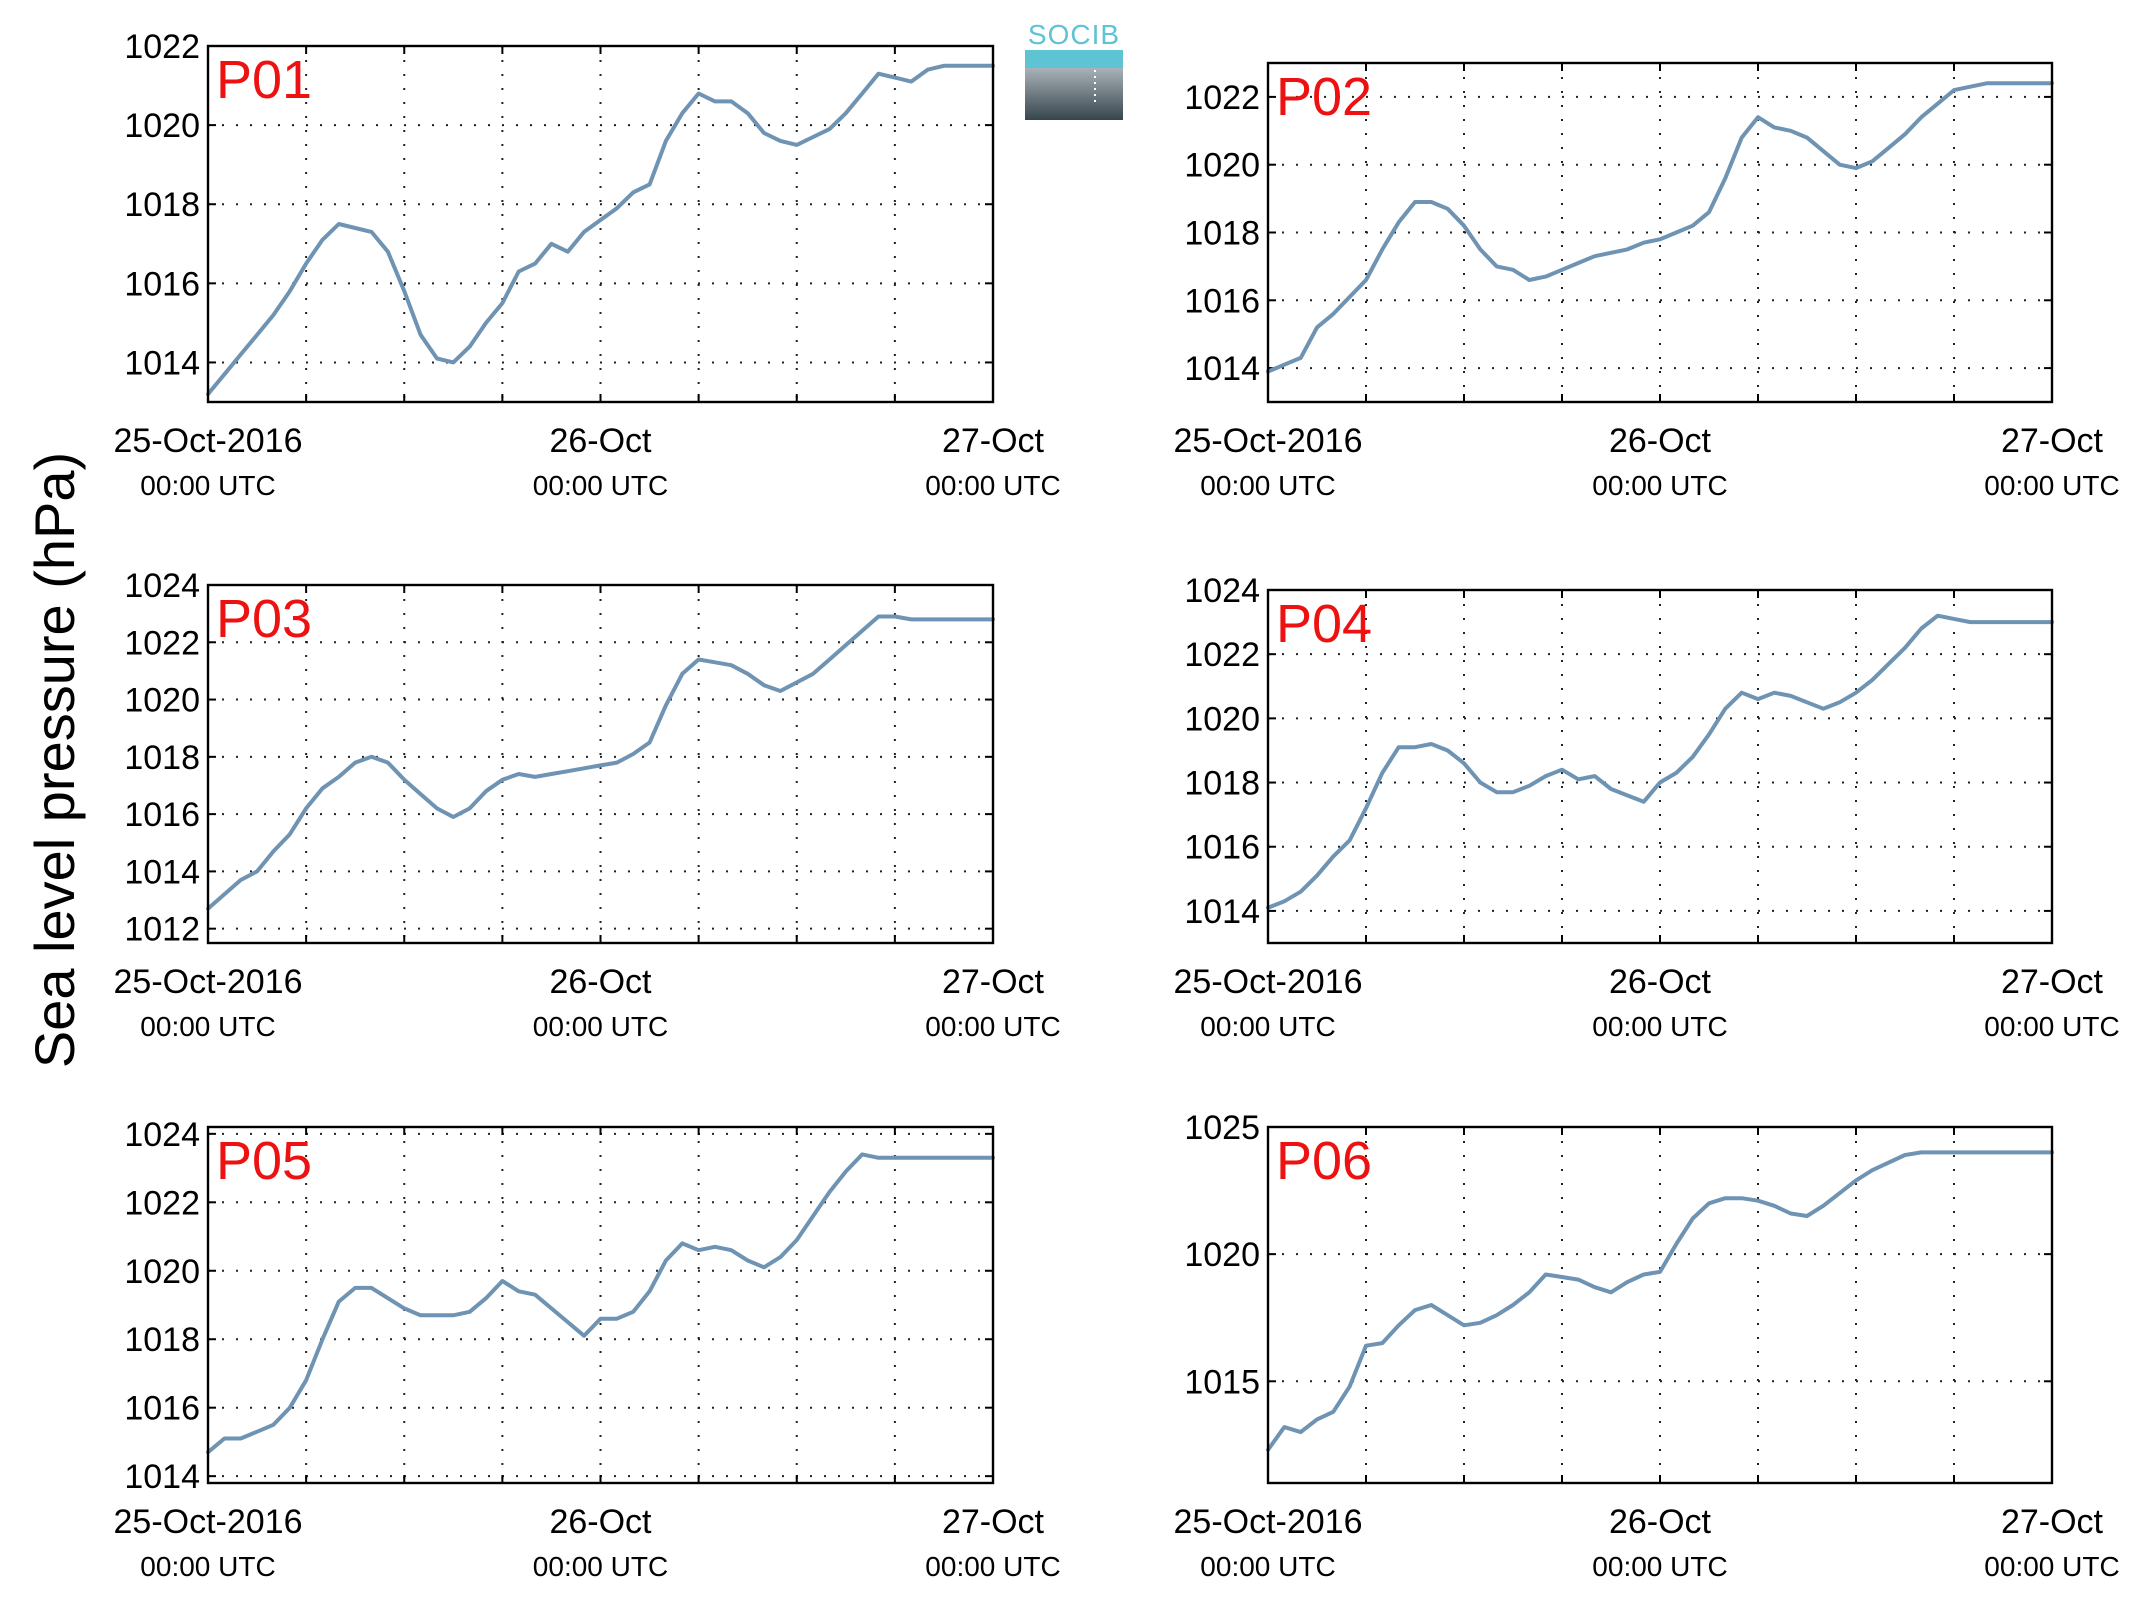 The width and height of the screenshot is (2138, 1608). I want to click on panel-label: P05, so click(264, 1161).